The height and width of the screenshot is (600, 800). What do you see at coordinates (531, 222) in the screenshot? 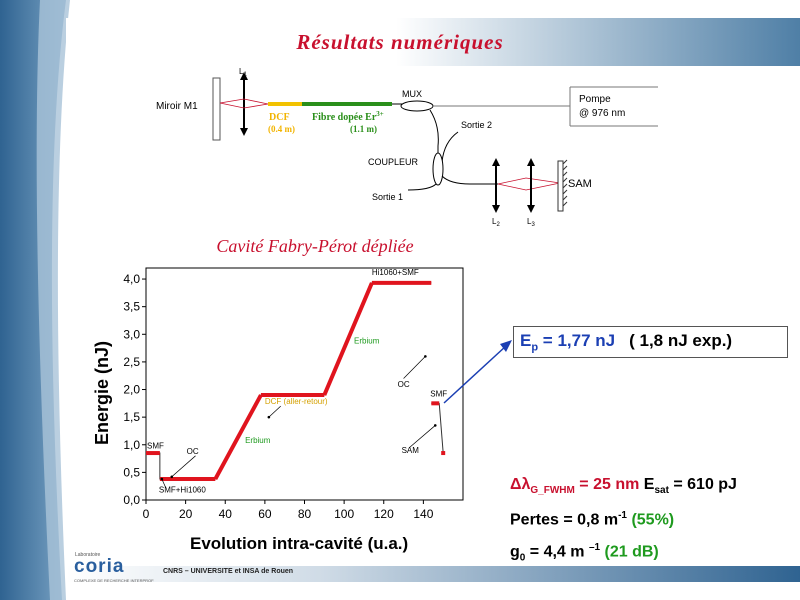
I see `lens-l3-label: L3` at bounding box center [531, 222].